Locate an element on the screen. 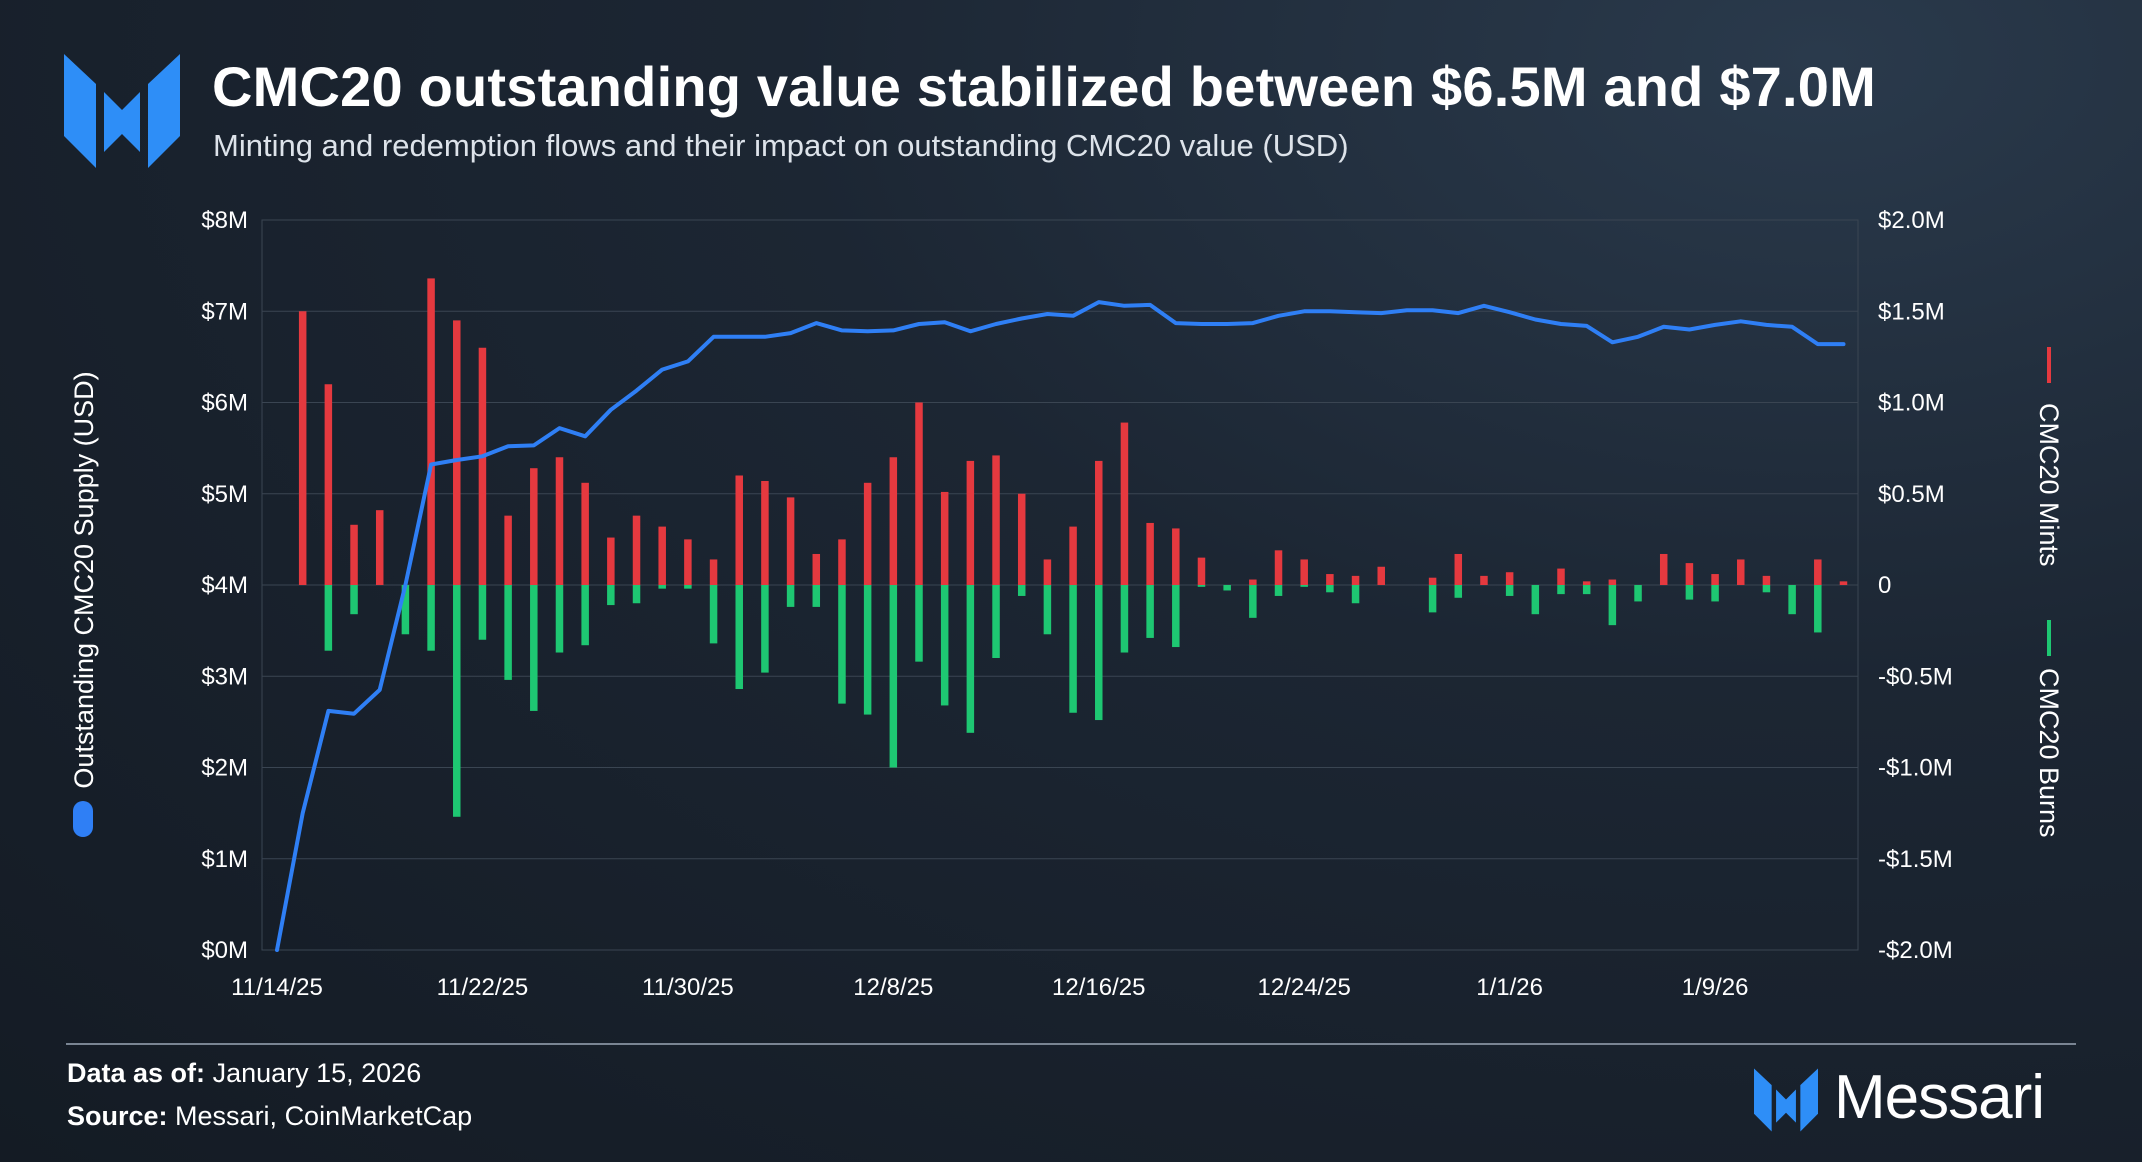 The image size is (2142, 1162). right-tick-label: -$2.0M is located at coordinates (1915, 950).